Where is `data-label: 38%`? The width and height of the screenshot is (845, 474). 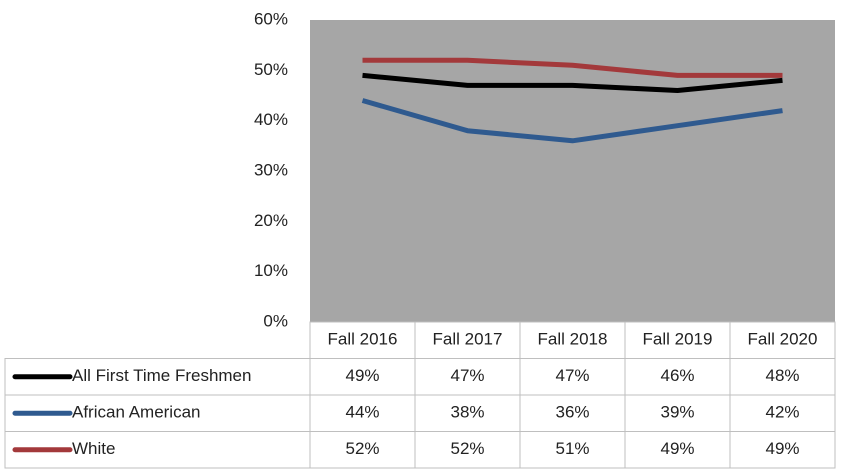 data-label: 38% is located at coordinates (467, 412).